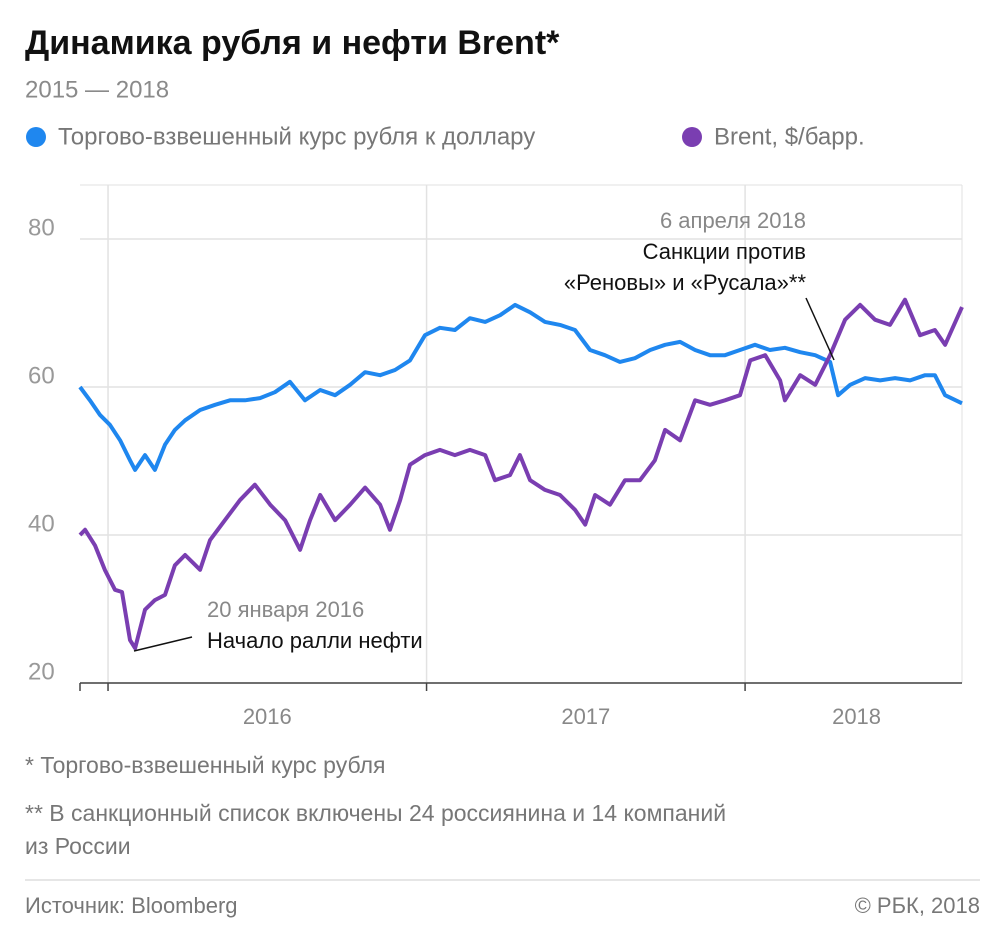 This screenshot has width=1005, height=936. What do you see at coordinates (733, 220) in the screenshot?
I see `annotation-date: 6 апреля 2018` at bounding box center [733, 220].